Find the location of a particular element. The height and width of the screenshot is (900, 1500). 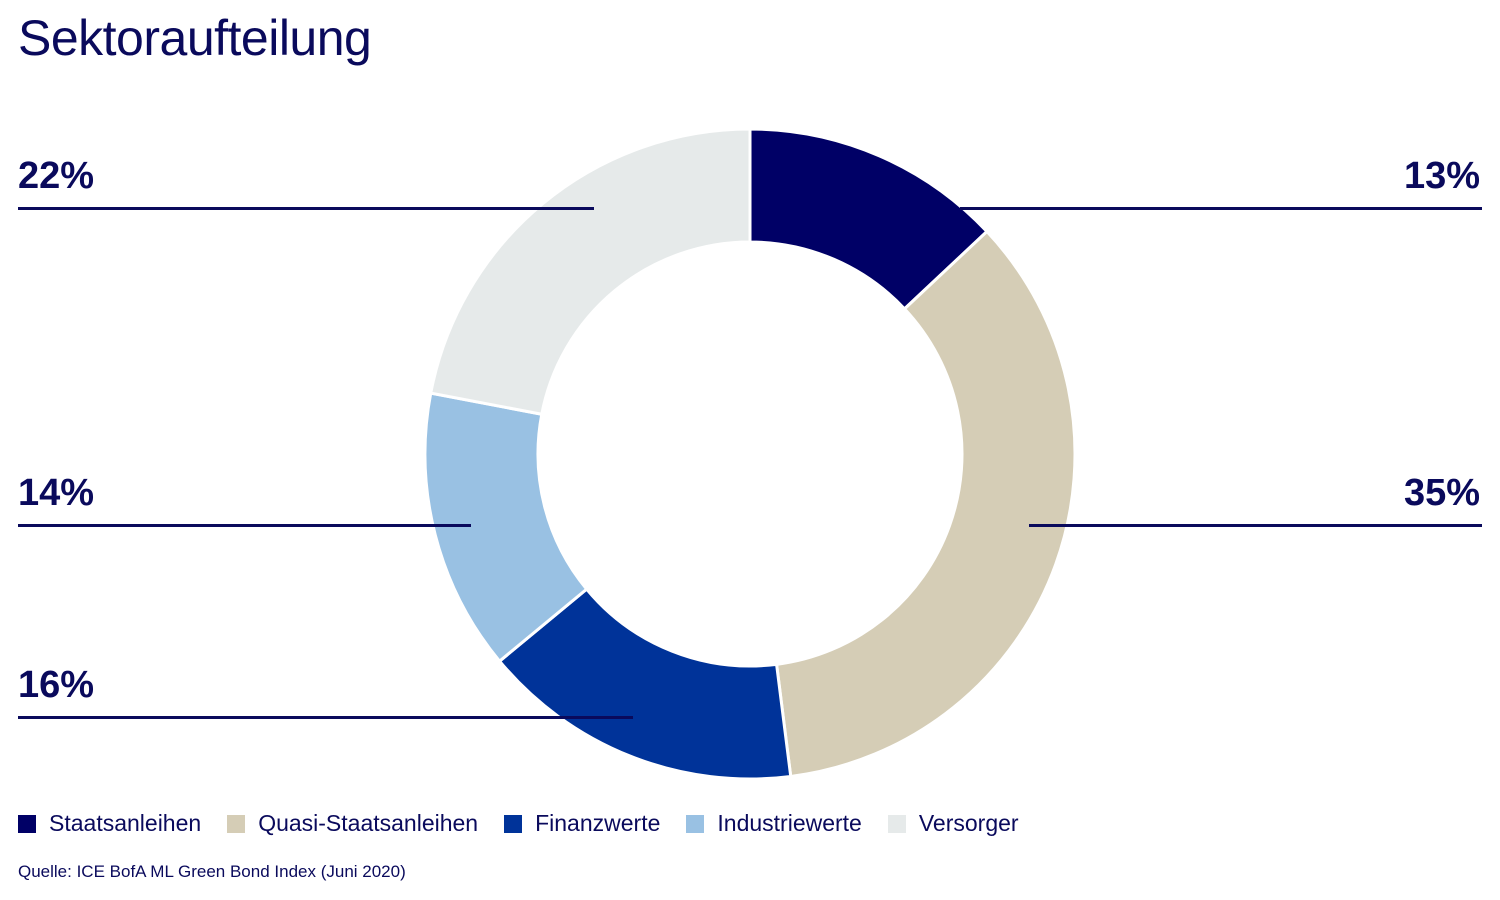

legend-label: Finanzwerte is located at coordinates (598, 823).